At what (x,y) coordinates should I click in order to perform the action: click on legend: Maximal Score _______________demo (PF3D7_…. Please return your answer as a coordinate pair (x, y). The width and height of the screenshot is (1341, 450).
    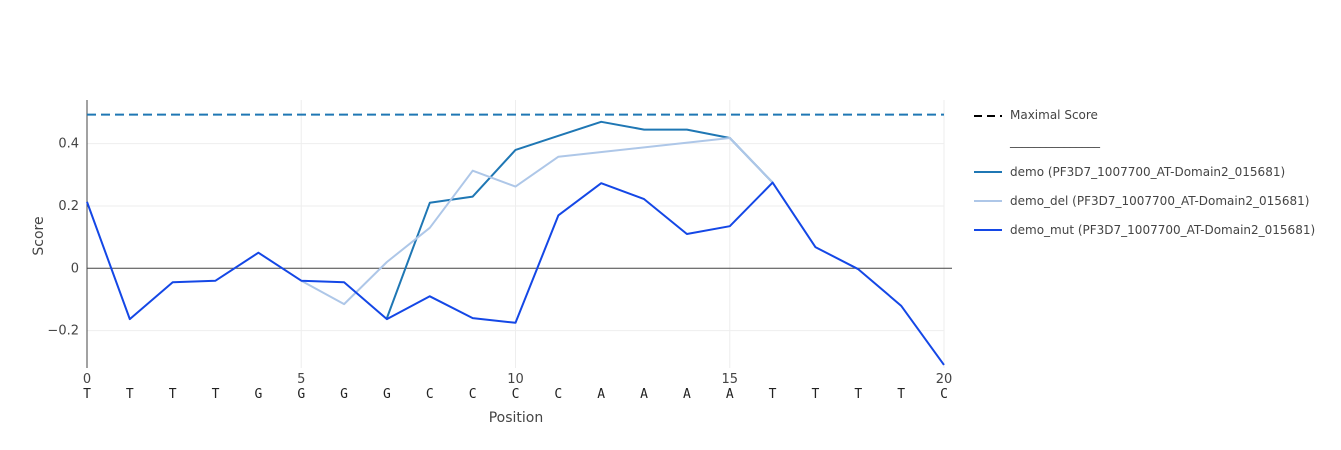
    Looking at the image, I should click on (1144, 172).